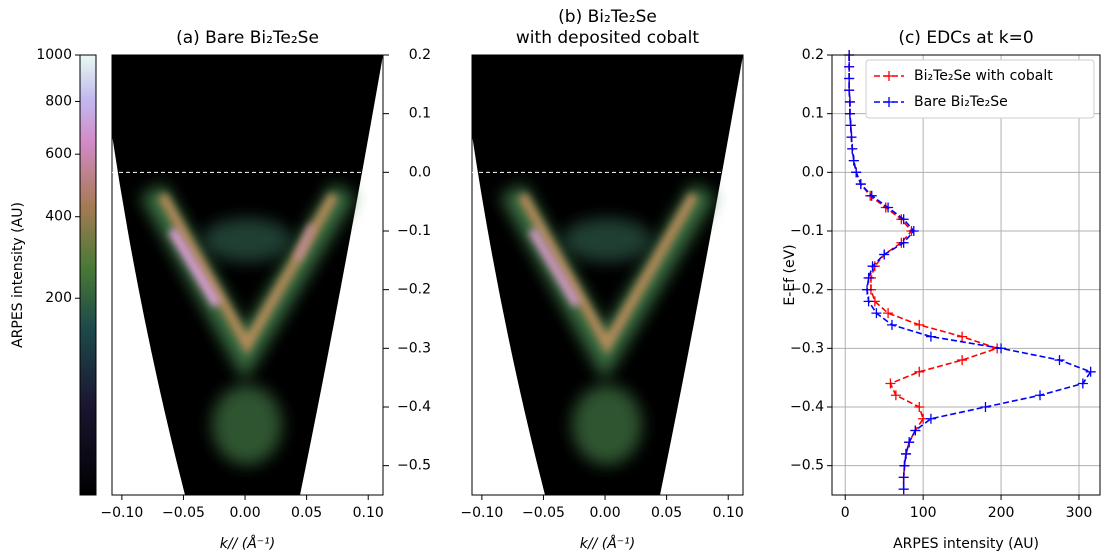 The width and height of the screenshot is (1110, 558). What do you see at coordinates (58, 298) in the screenshot?
I see `colorbar-tick-label: 200` at bounding box center [58, 298].